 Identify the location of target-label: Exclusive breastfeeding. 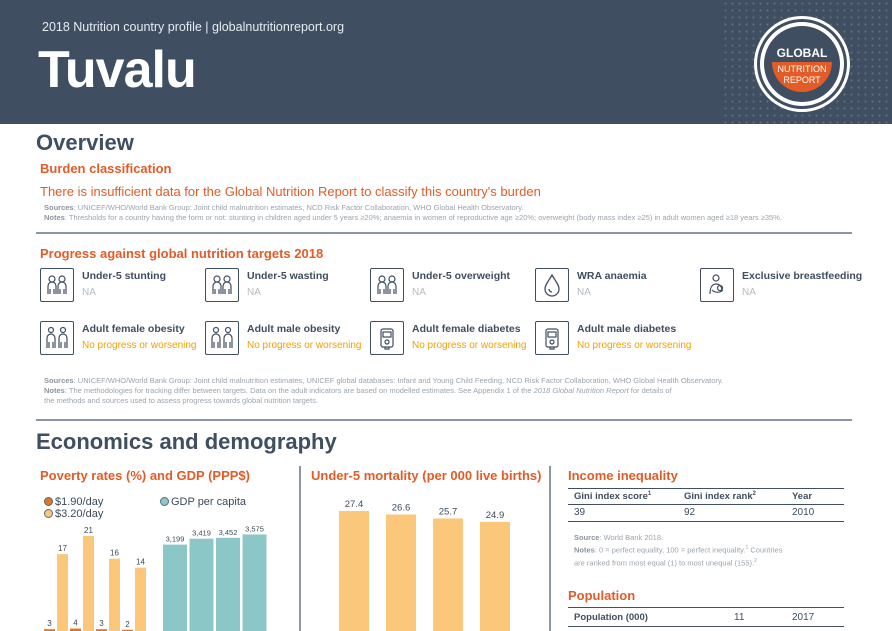
(802, 276).